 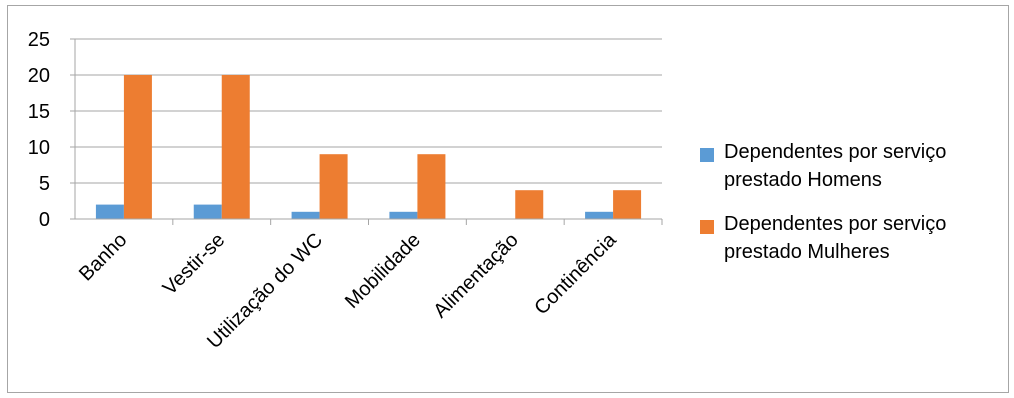 I want to click on legend-swatch-mulheres, so click(x=707, y=227).